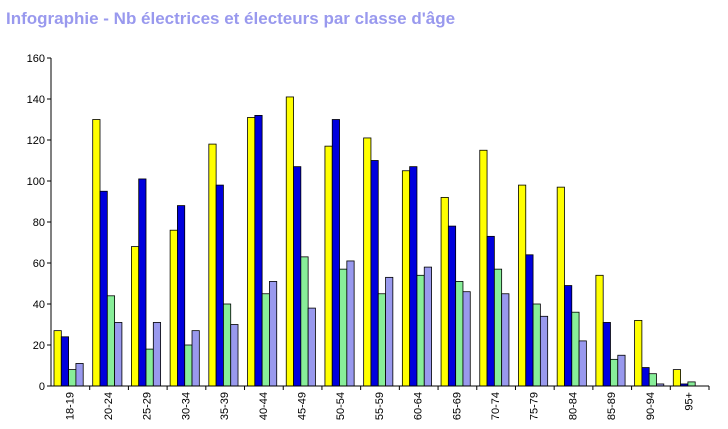  Describe the element at coordinates (612, 406) in the screenshot. I see `x-tick-label-85-89: 85-89` at that location.